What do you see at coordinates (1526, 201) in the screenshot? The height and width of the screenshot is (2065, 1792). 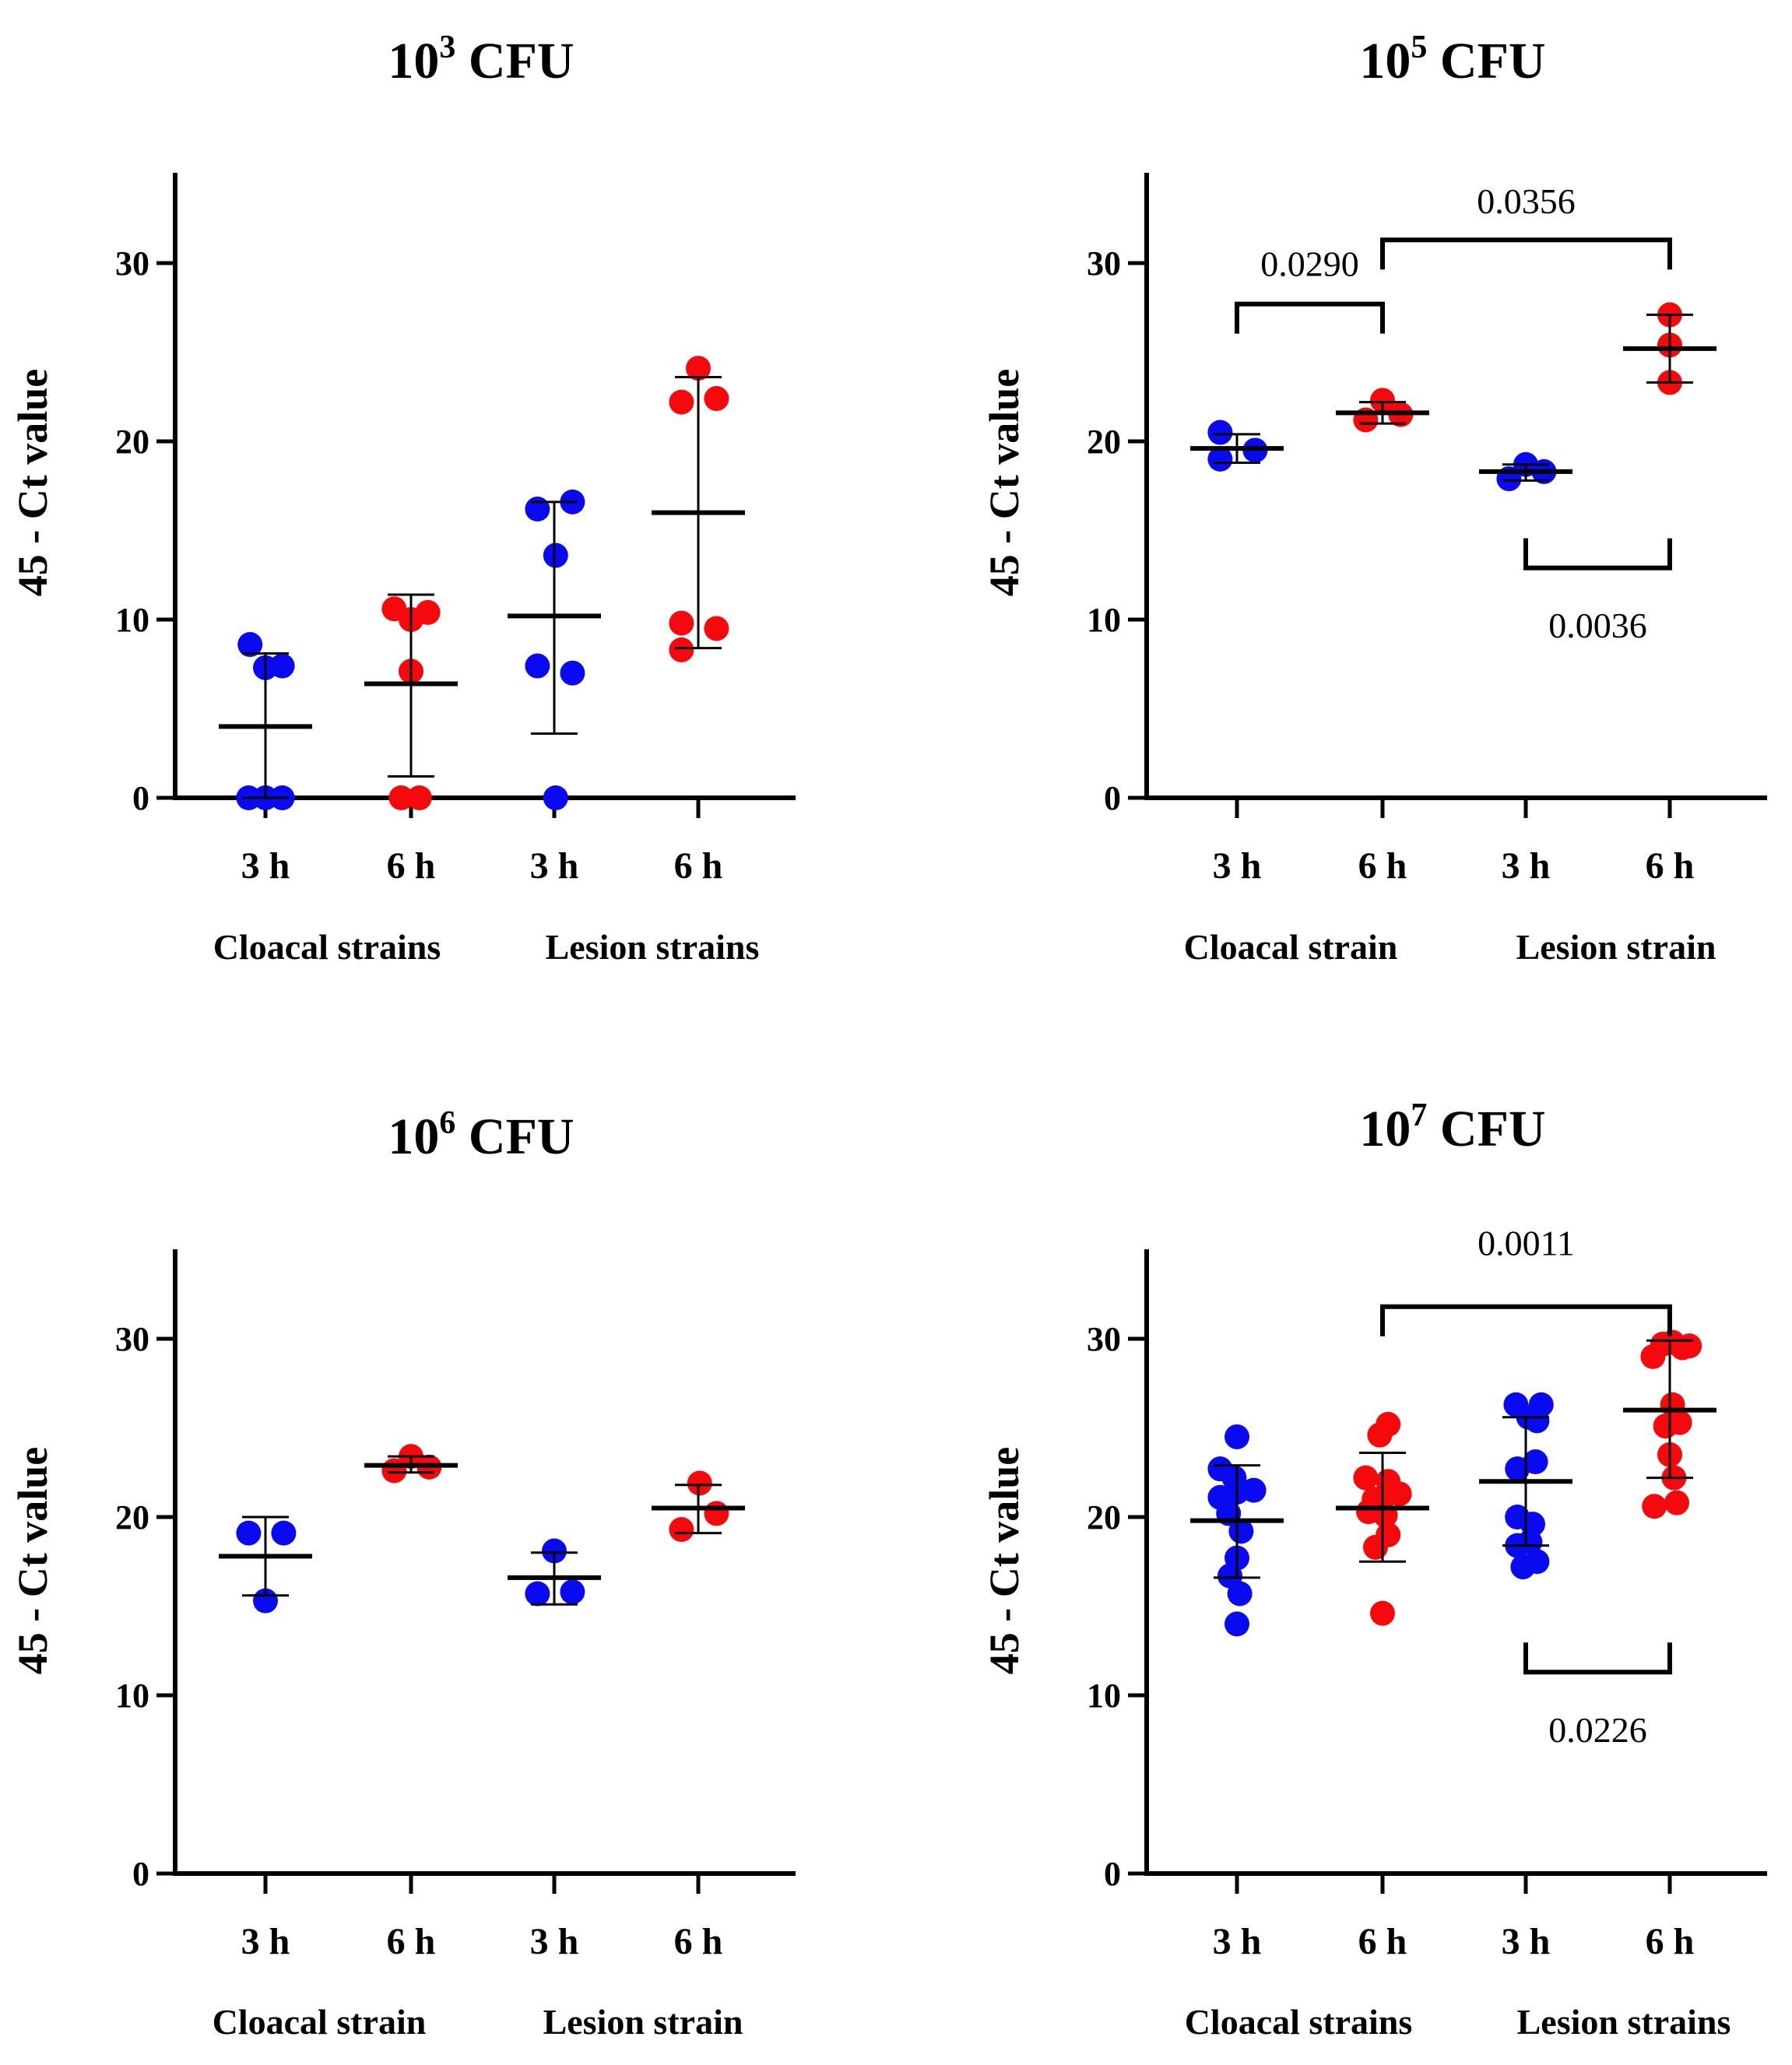 I see `p-value-label: 0.0356` at bounding box center [1526, 201].